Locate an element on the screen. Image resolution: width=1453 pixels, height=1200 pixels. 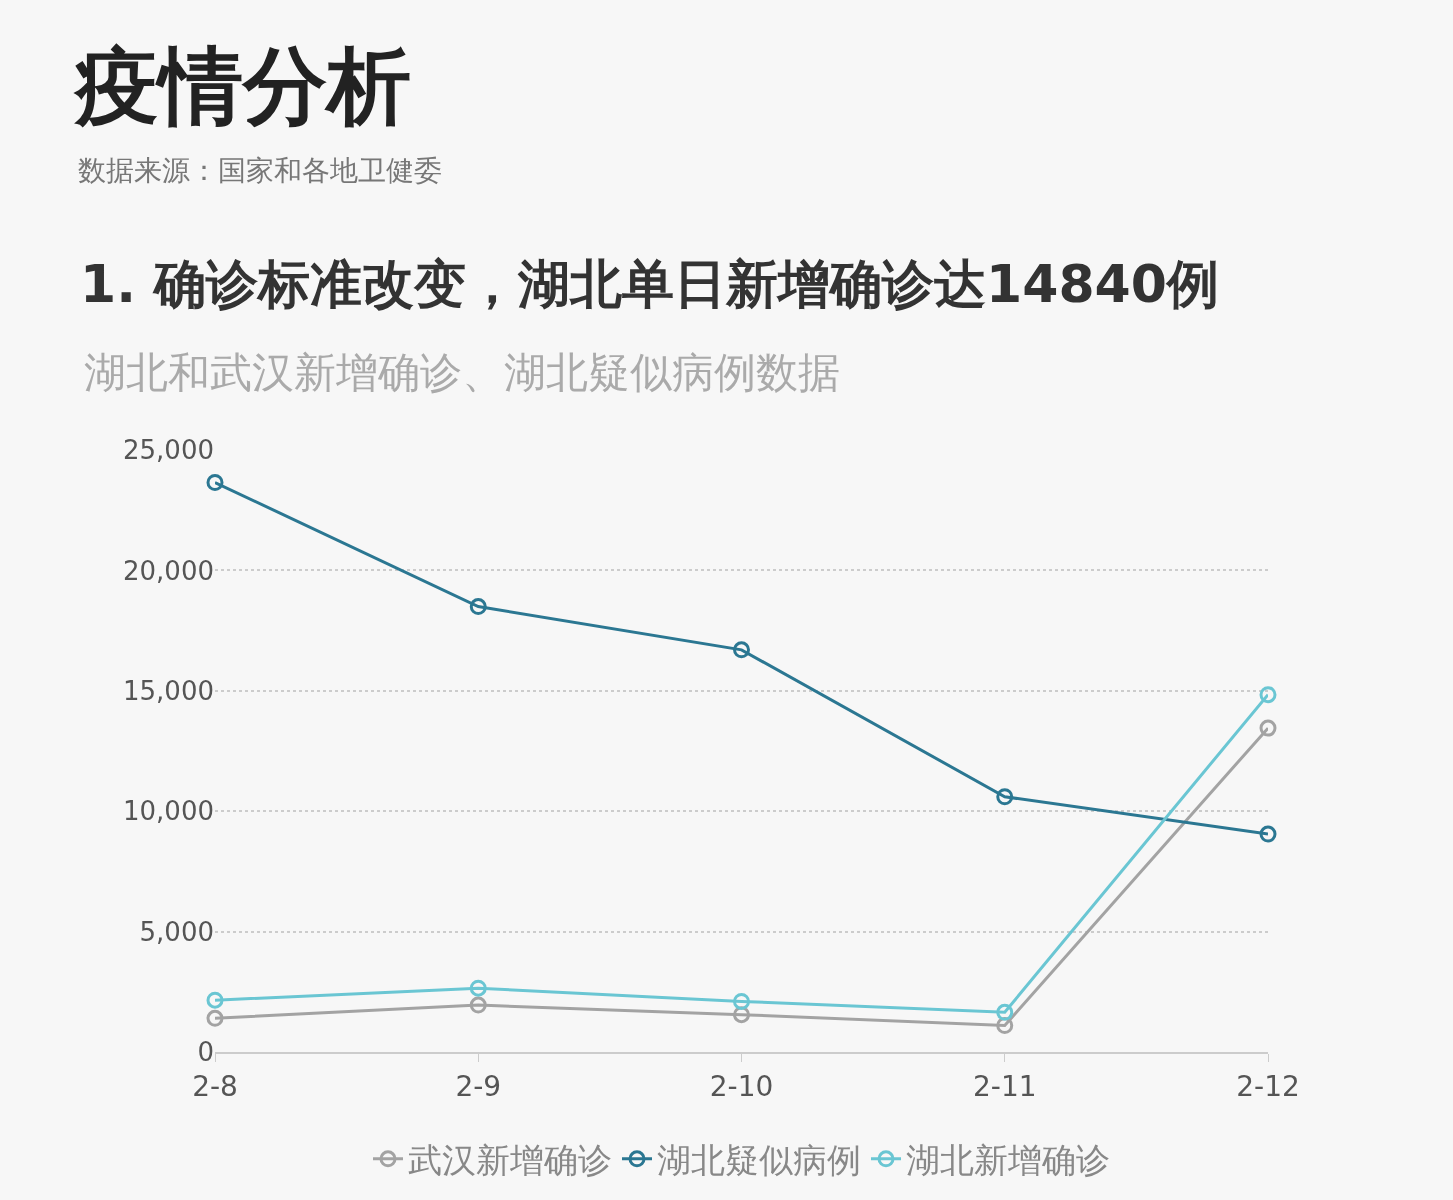
y-tick-label: 25,000 is located at coordinates (168, 450).